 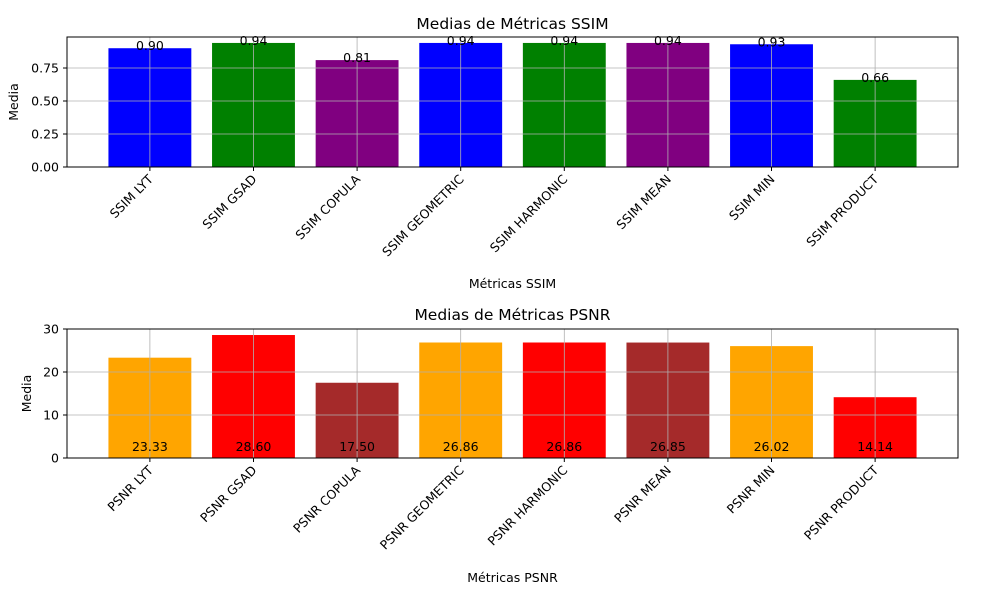 What do you see at coordinates (228, 494) in the screenshot?
I see `psnr-x-tick-label: PSNR GSAD` at bounding box center [228, 494].